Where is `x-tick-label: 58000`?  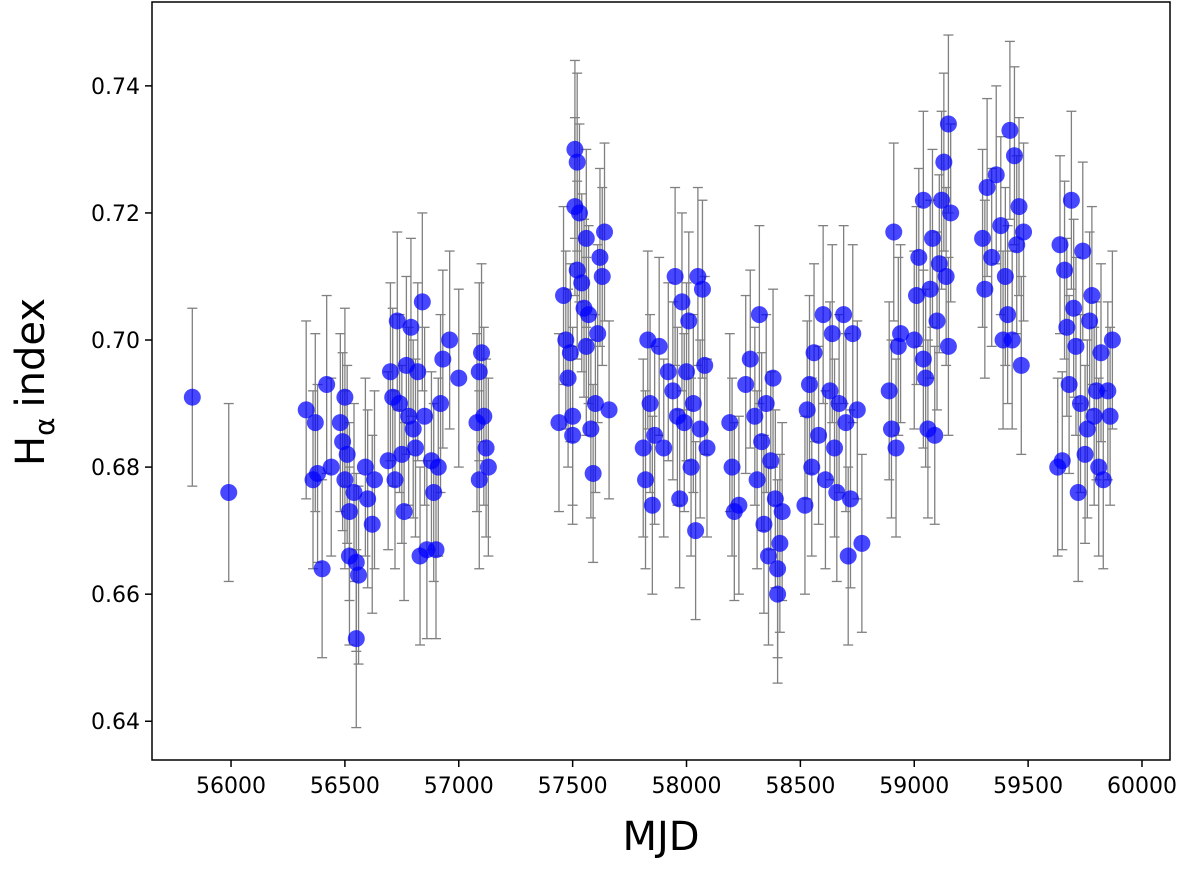
x-tick-label: 58000 is located at coordinates (687, 786).